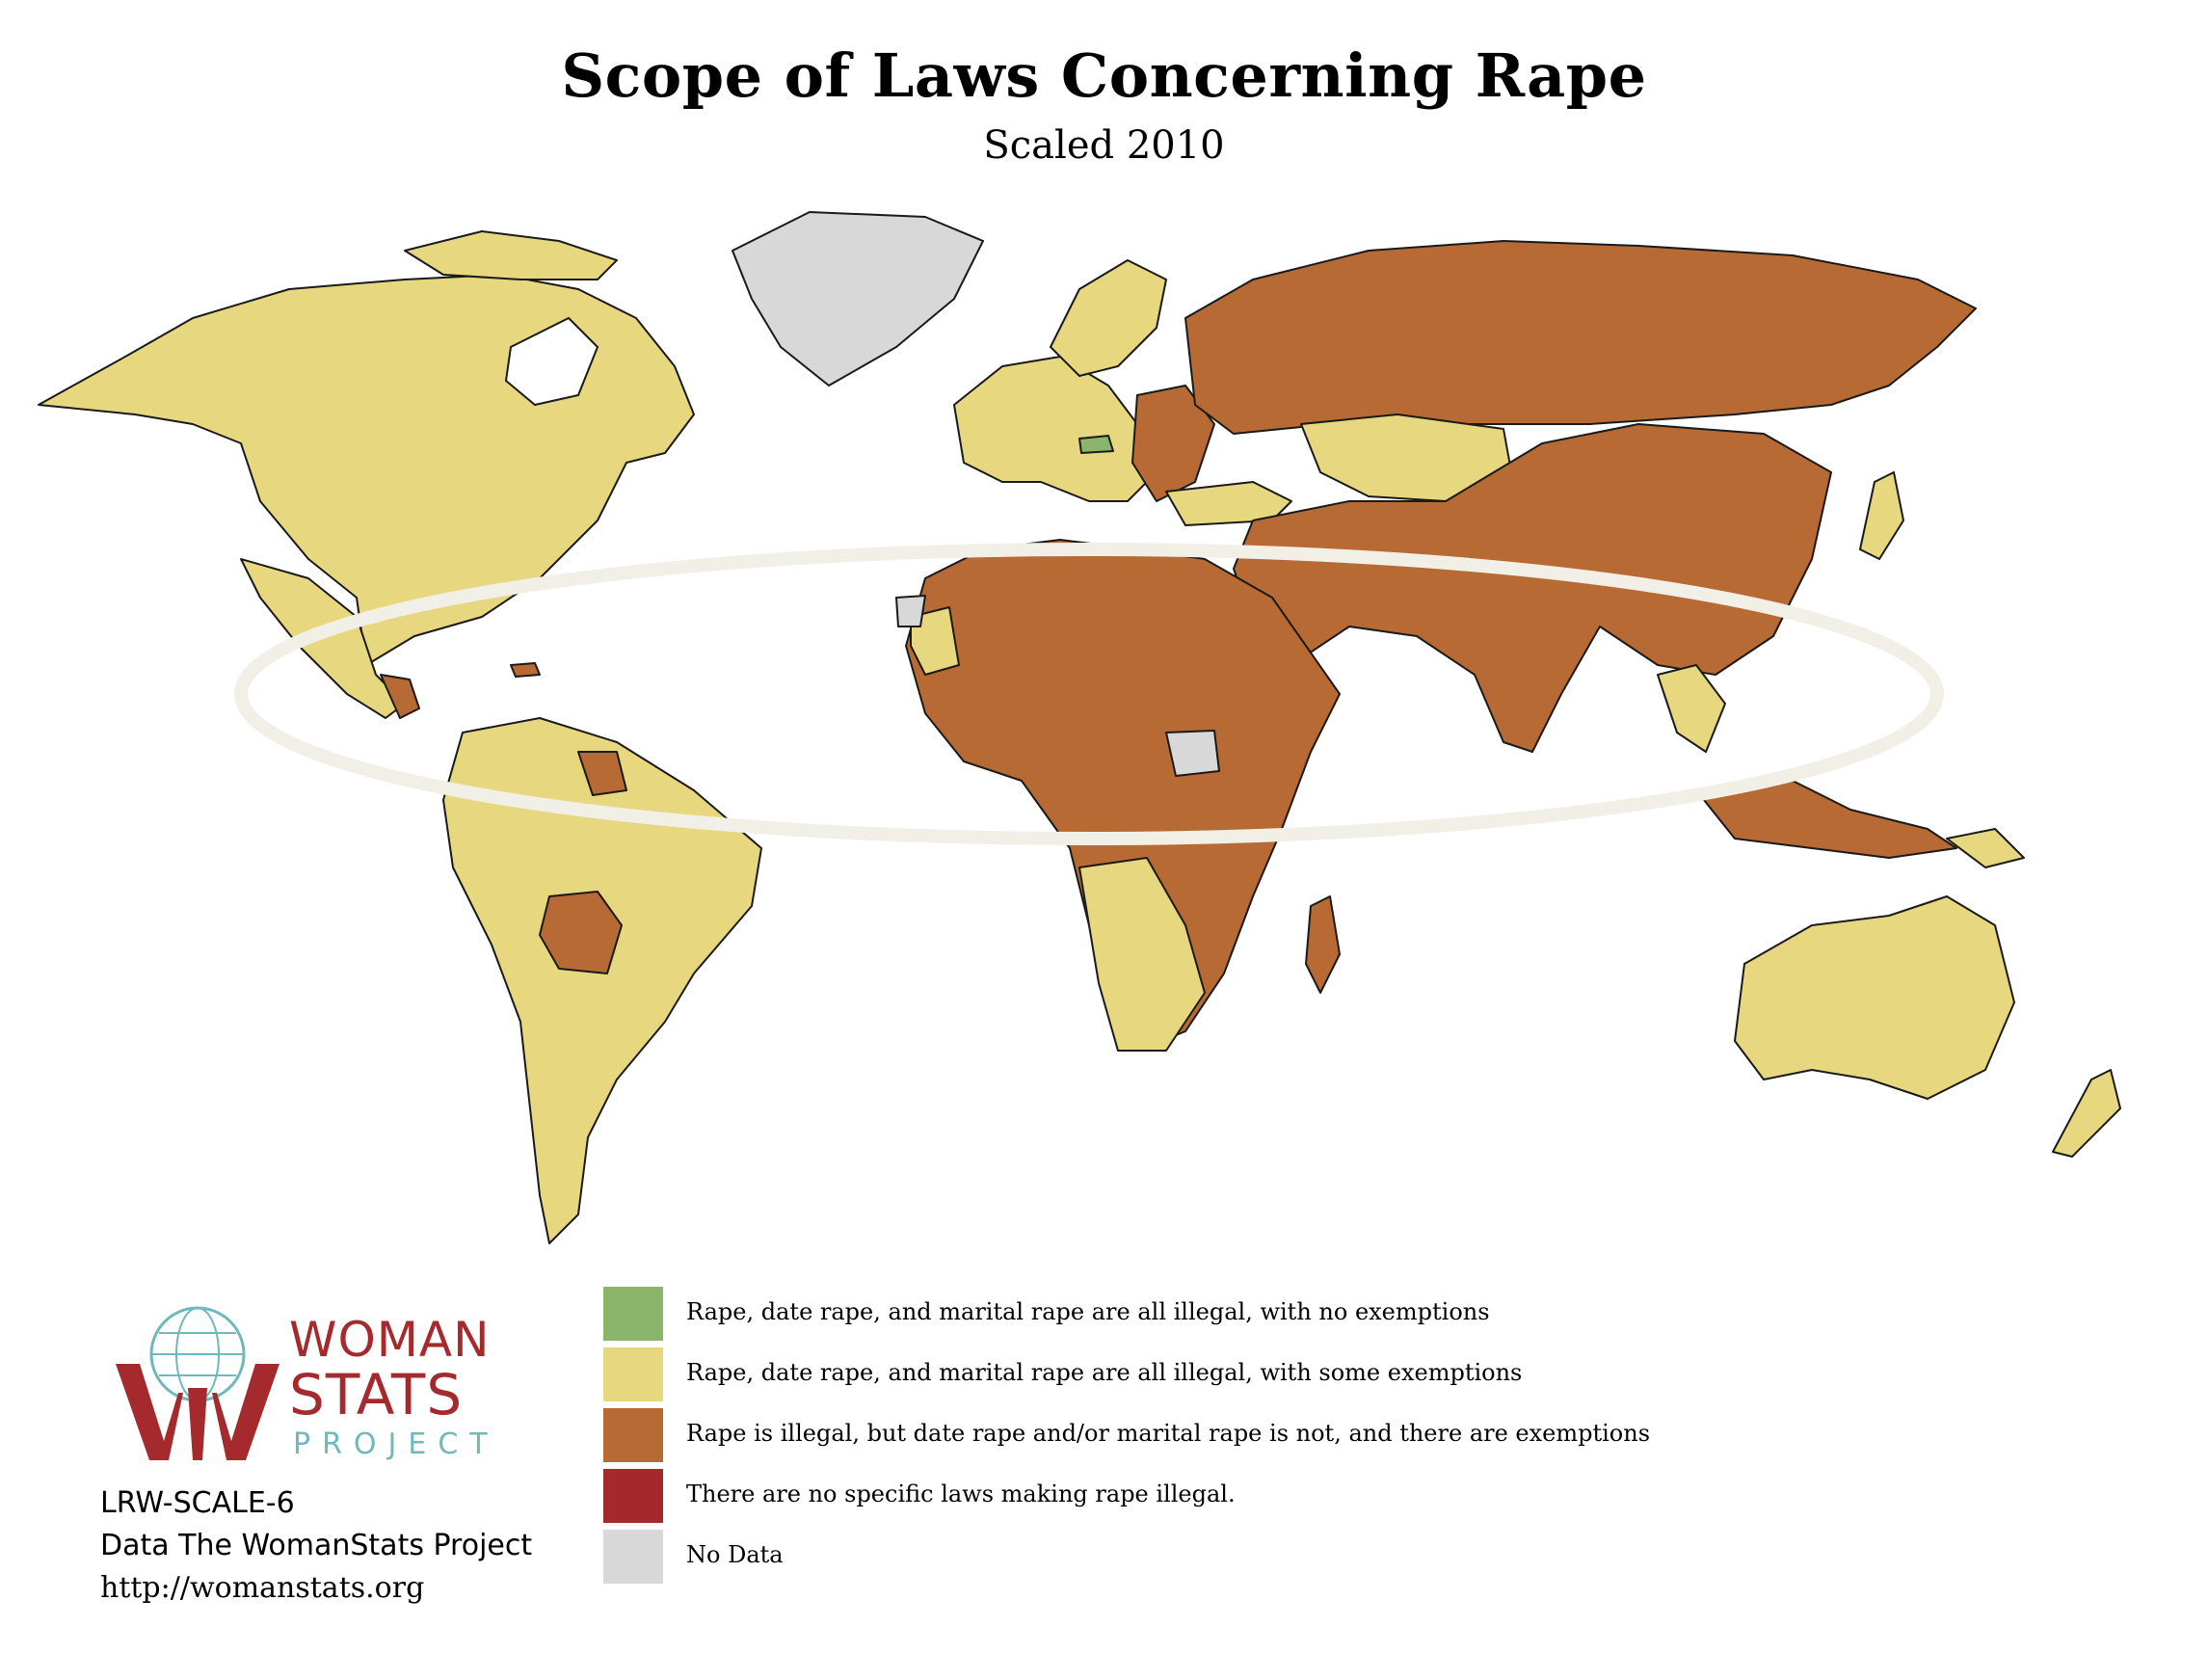 This screenshot has width=2208, height=1680. Describe the element at coordinates (1691, 708) in the screenshot. I see `region-southeast-asia` at that location.